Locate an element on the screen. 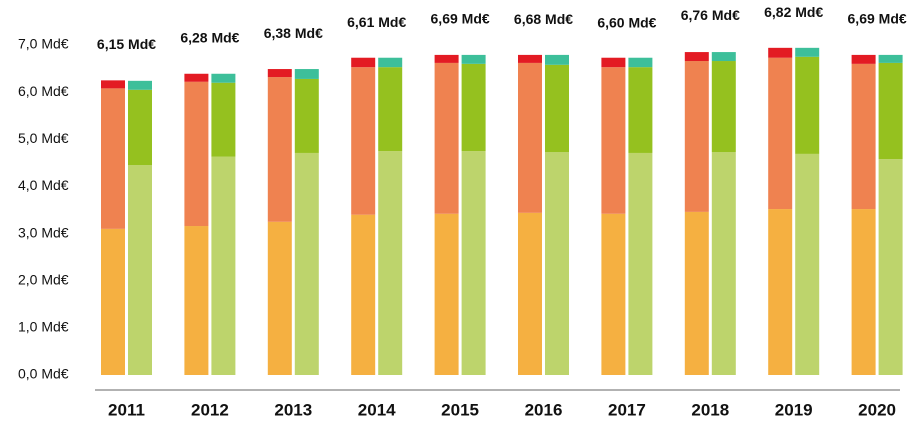 The height and width of the screenshot is (424, 909). y-tick-label: 0,0 Md€ is located at coordinates (43, 374).